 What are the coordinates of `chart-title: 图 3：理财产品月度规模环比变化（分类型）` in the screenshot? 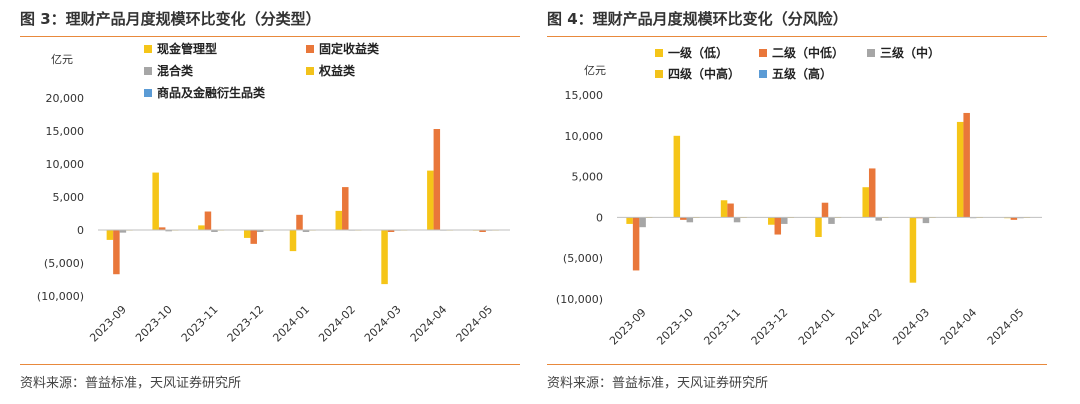 It's located at (170, 19).